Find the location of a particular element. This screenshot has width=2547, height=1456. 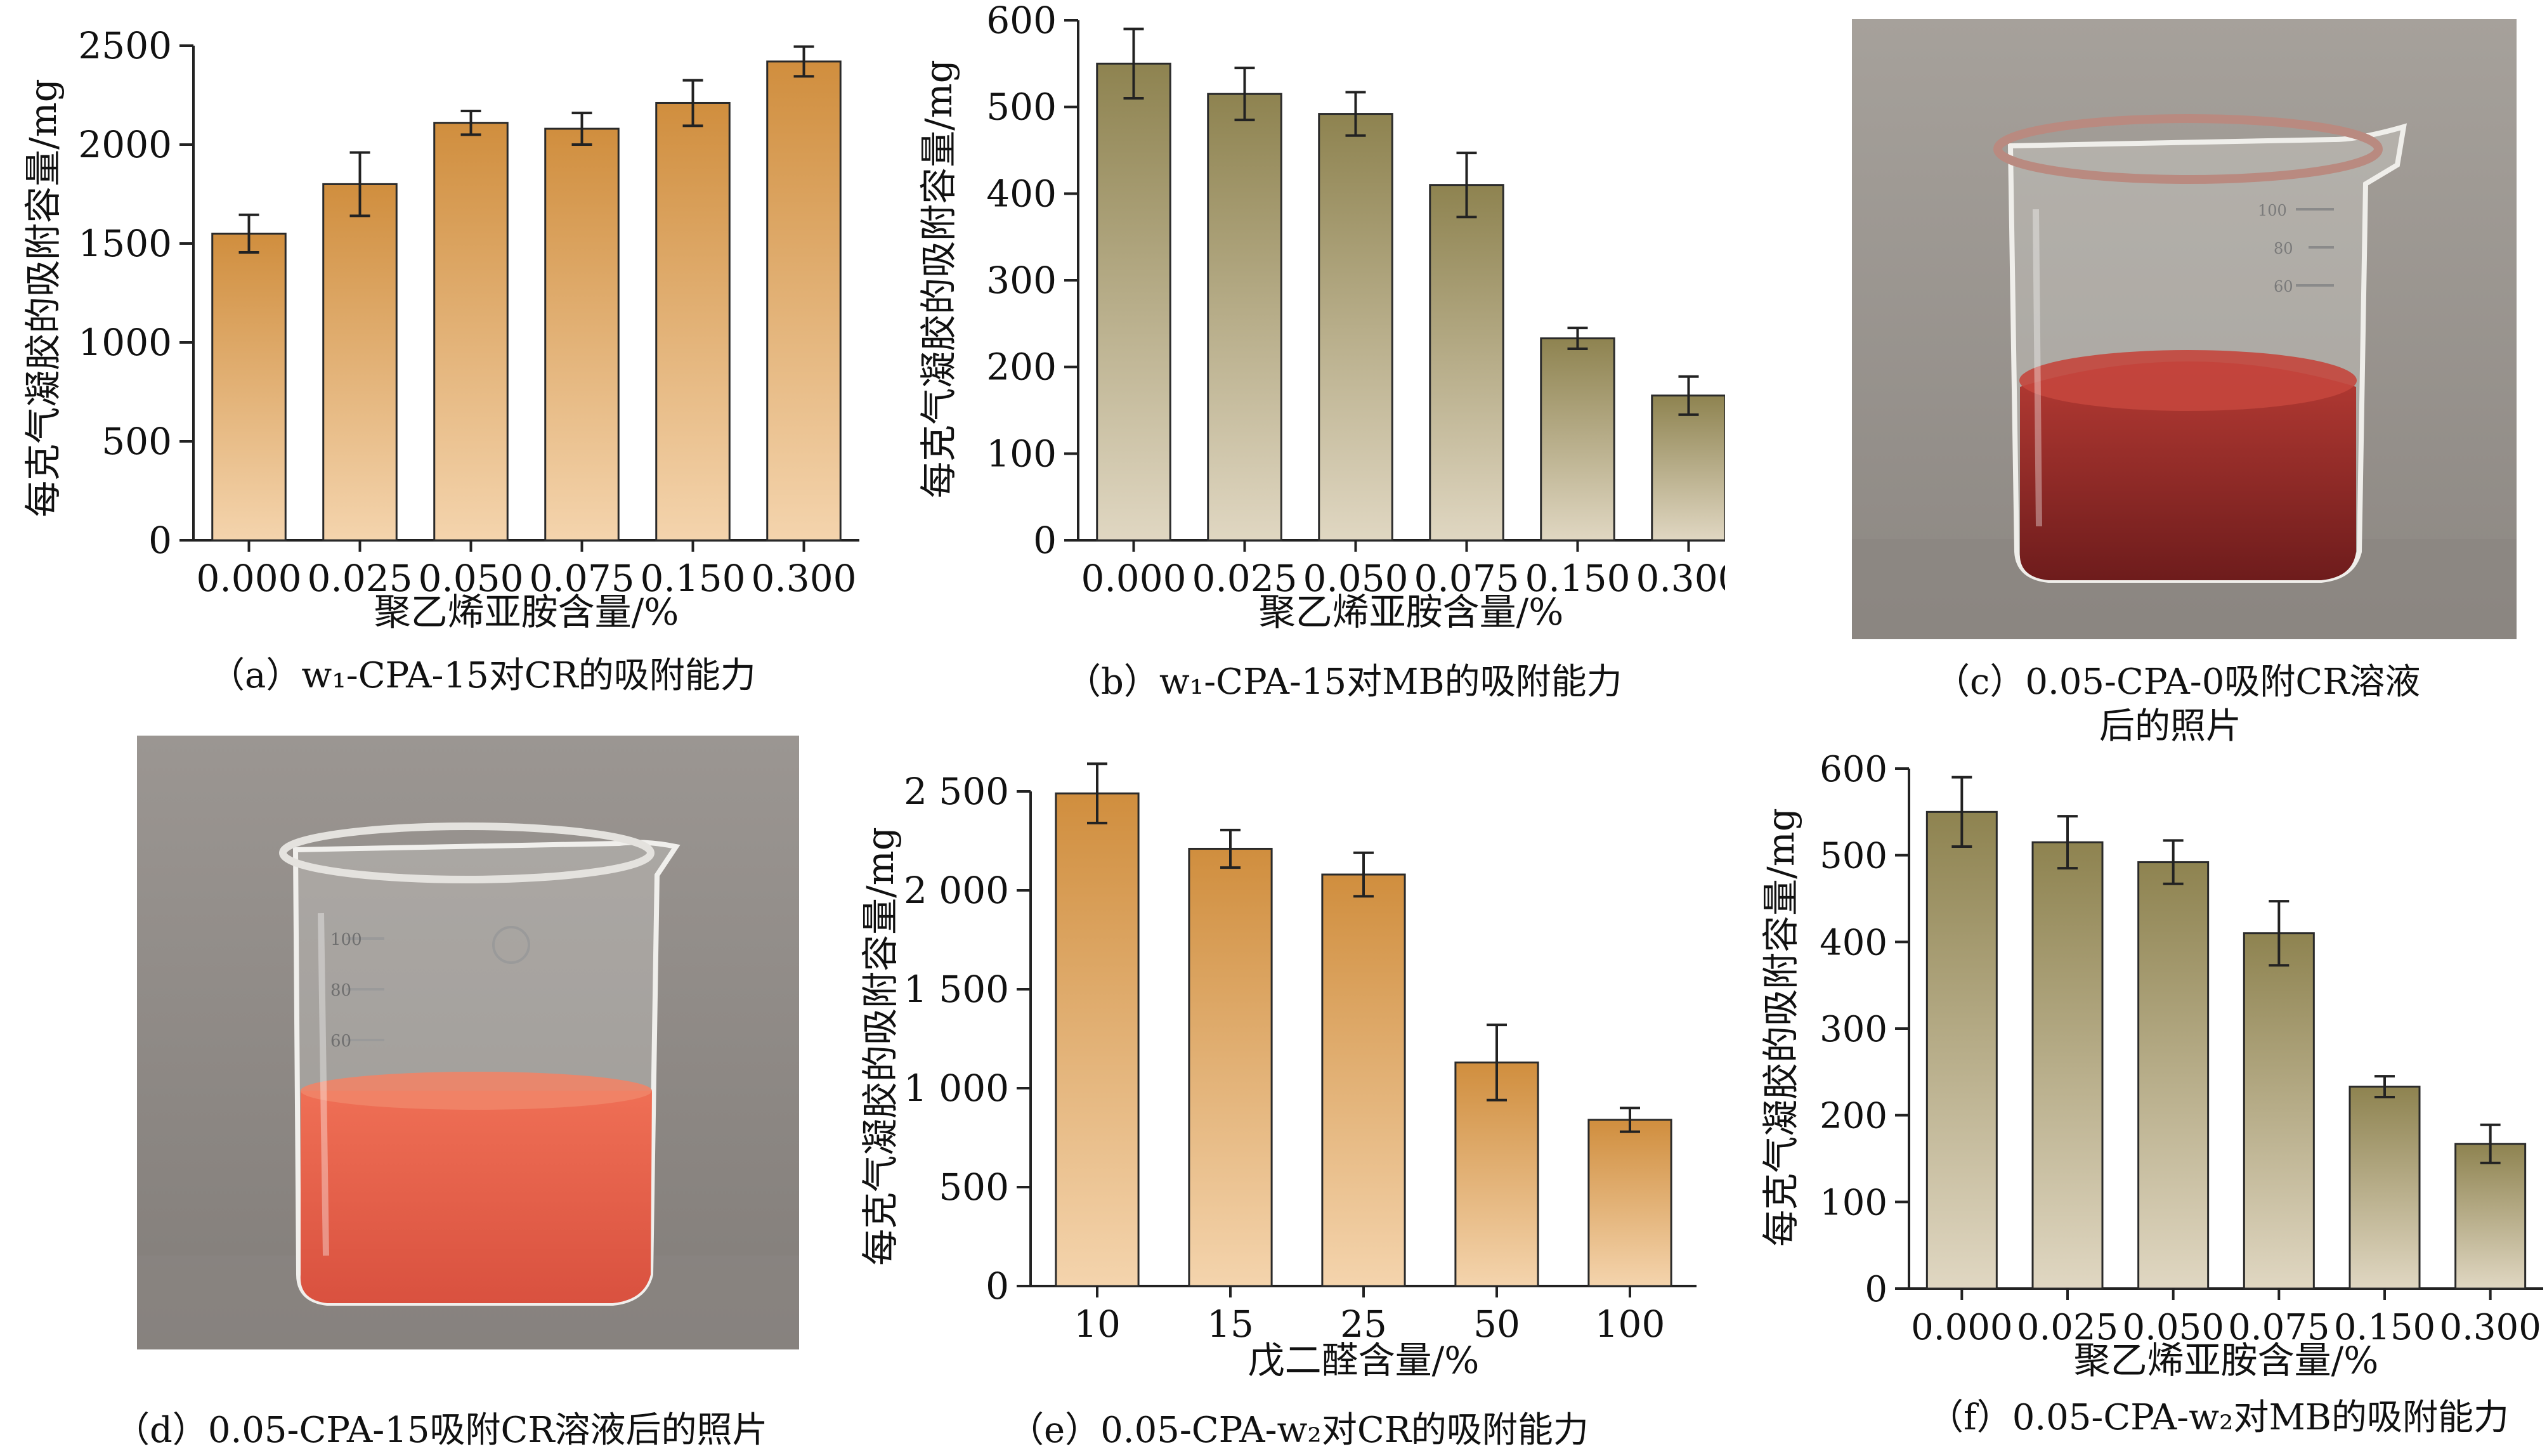

y-axis-label-f: 每克气凝胶的吸附容量/mg is located at coordinates (1780, 1027).